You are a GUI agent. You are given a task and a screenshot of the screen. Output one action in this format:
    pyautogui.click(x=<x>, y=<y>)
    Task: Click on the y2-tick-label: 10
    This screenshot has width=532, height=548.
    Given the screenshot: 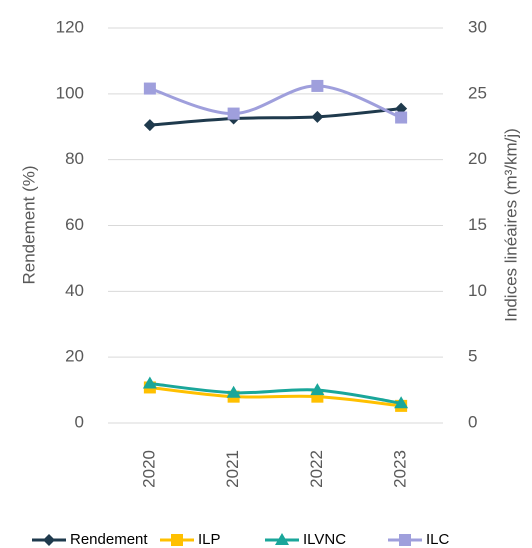 What is the action you would take?
    pyautogui.click(x=477, y=290)
    